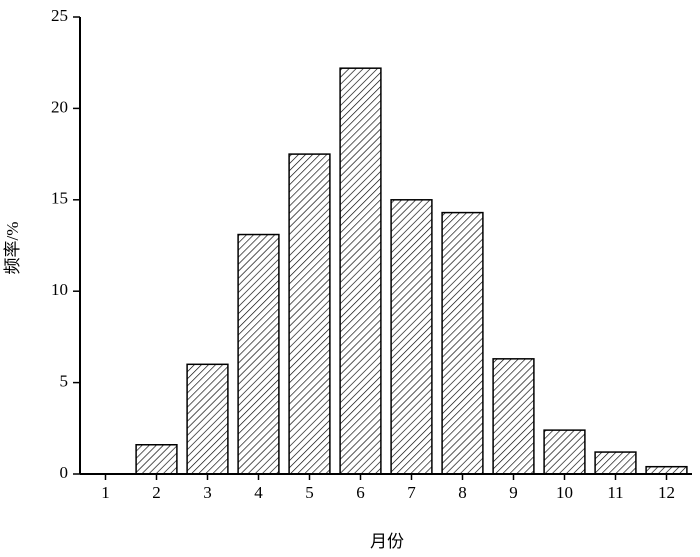 This screenshot has height=557, width=700. What do you see at coordinates (59, 198) in the screenshot?
I see `y-tick-label: 15` at bounding box center [59, 198].